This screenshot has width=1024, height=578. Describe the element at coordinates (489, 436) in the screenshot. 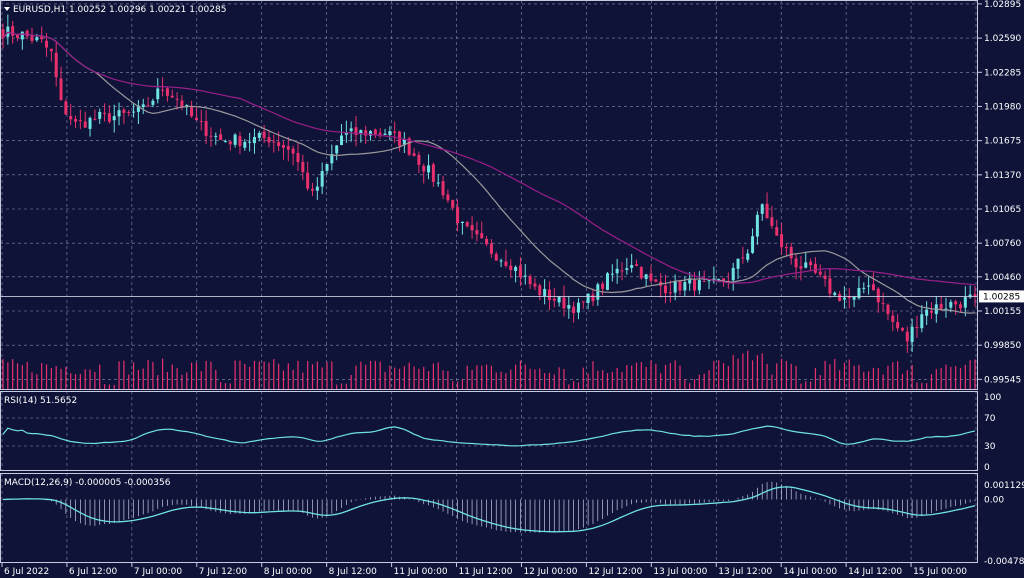

I see `rsi-line` at that location.